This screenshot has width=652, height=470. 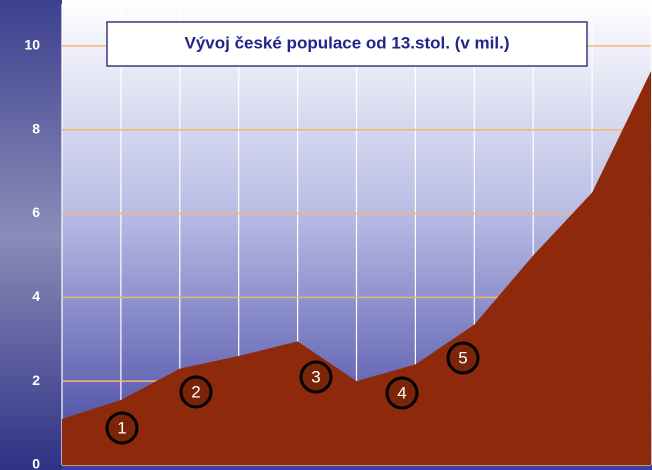 What do you see at coordinates (32, 45) in the screenshot?
I see `y-tick-label: 10` at bounding box center [32, 45].